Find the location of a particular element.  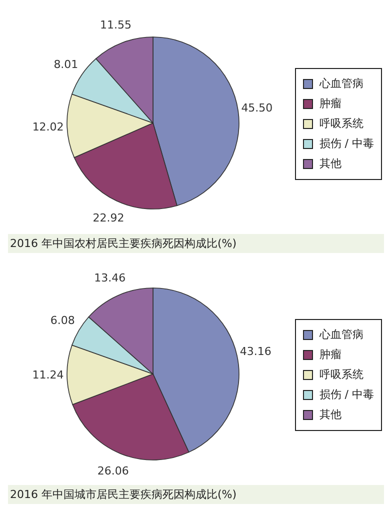

data-label: 6.08 is located at coordinates (62, 321).